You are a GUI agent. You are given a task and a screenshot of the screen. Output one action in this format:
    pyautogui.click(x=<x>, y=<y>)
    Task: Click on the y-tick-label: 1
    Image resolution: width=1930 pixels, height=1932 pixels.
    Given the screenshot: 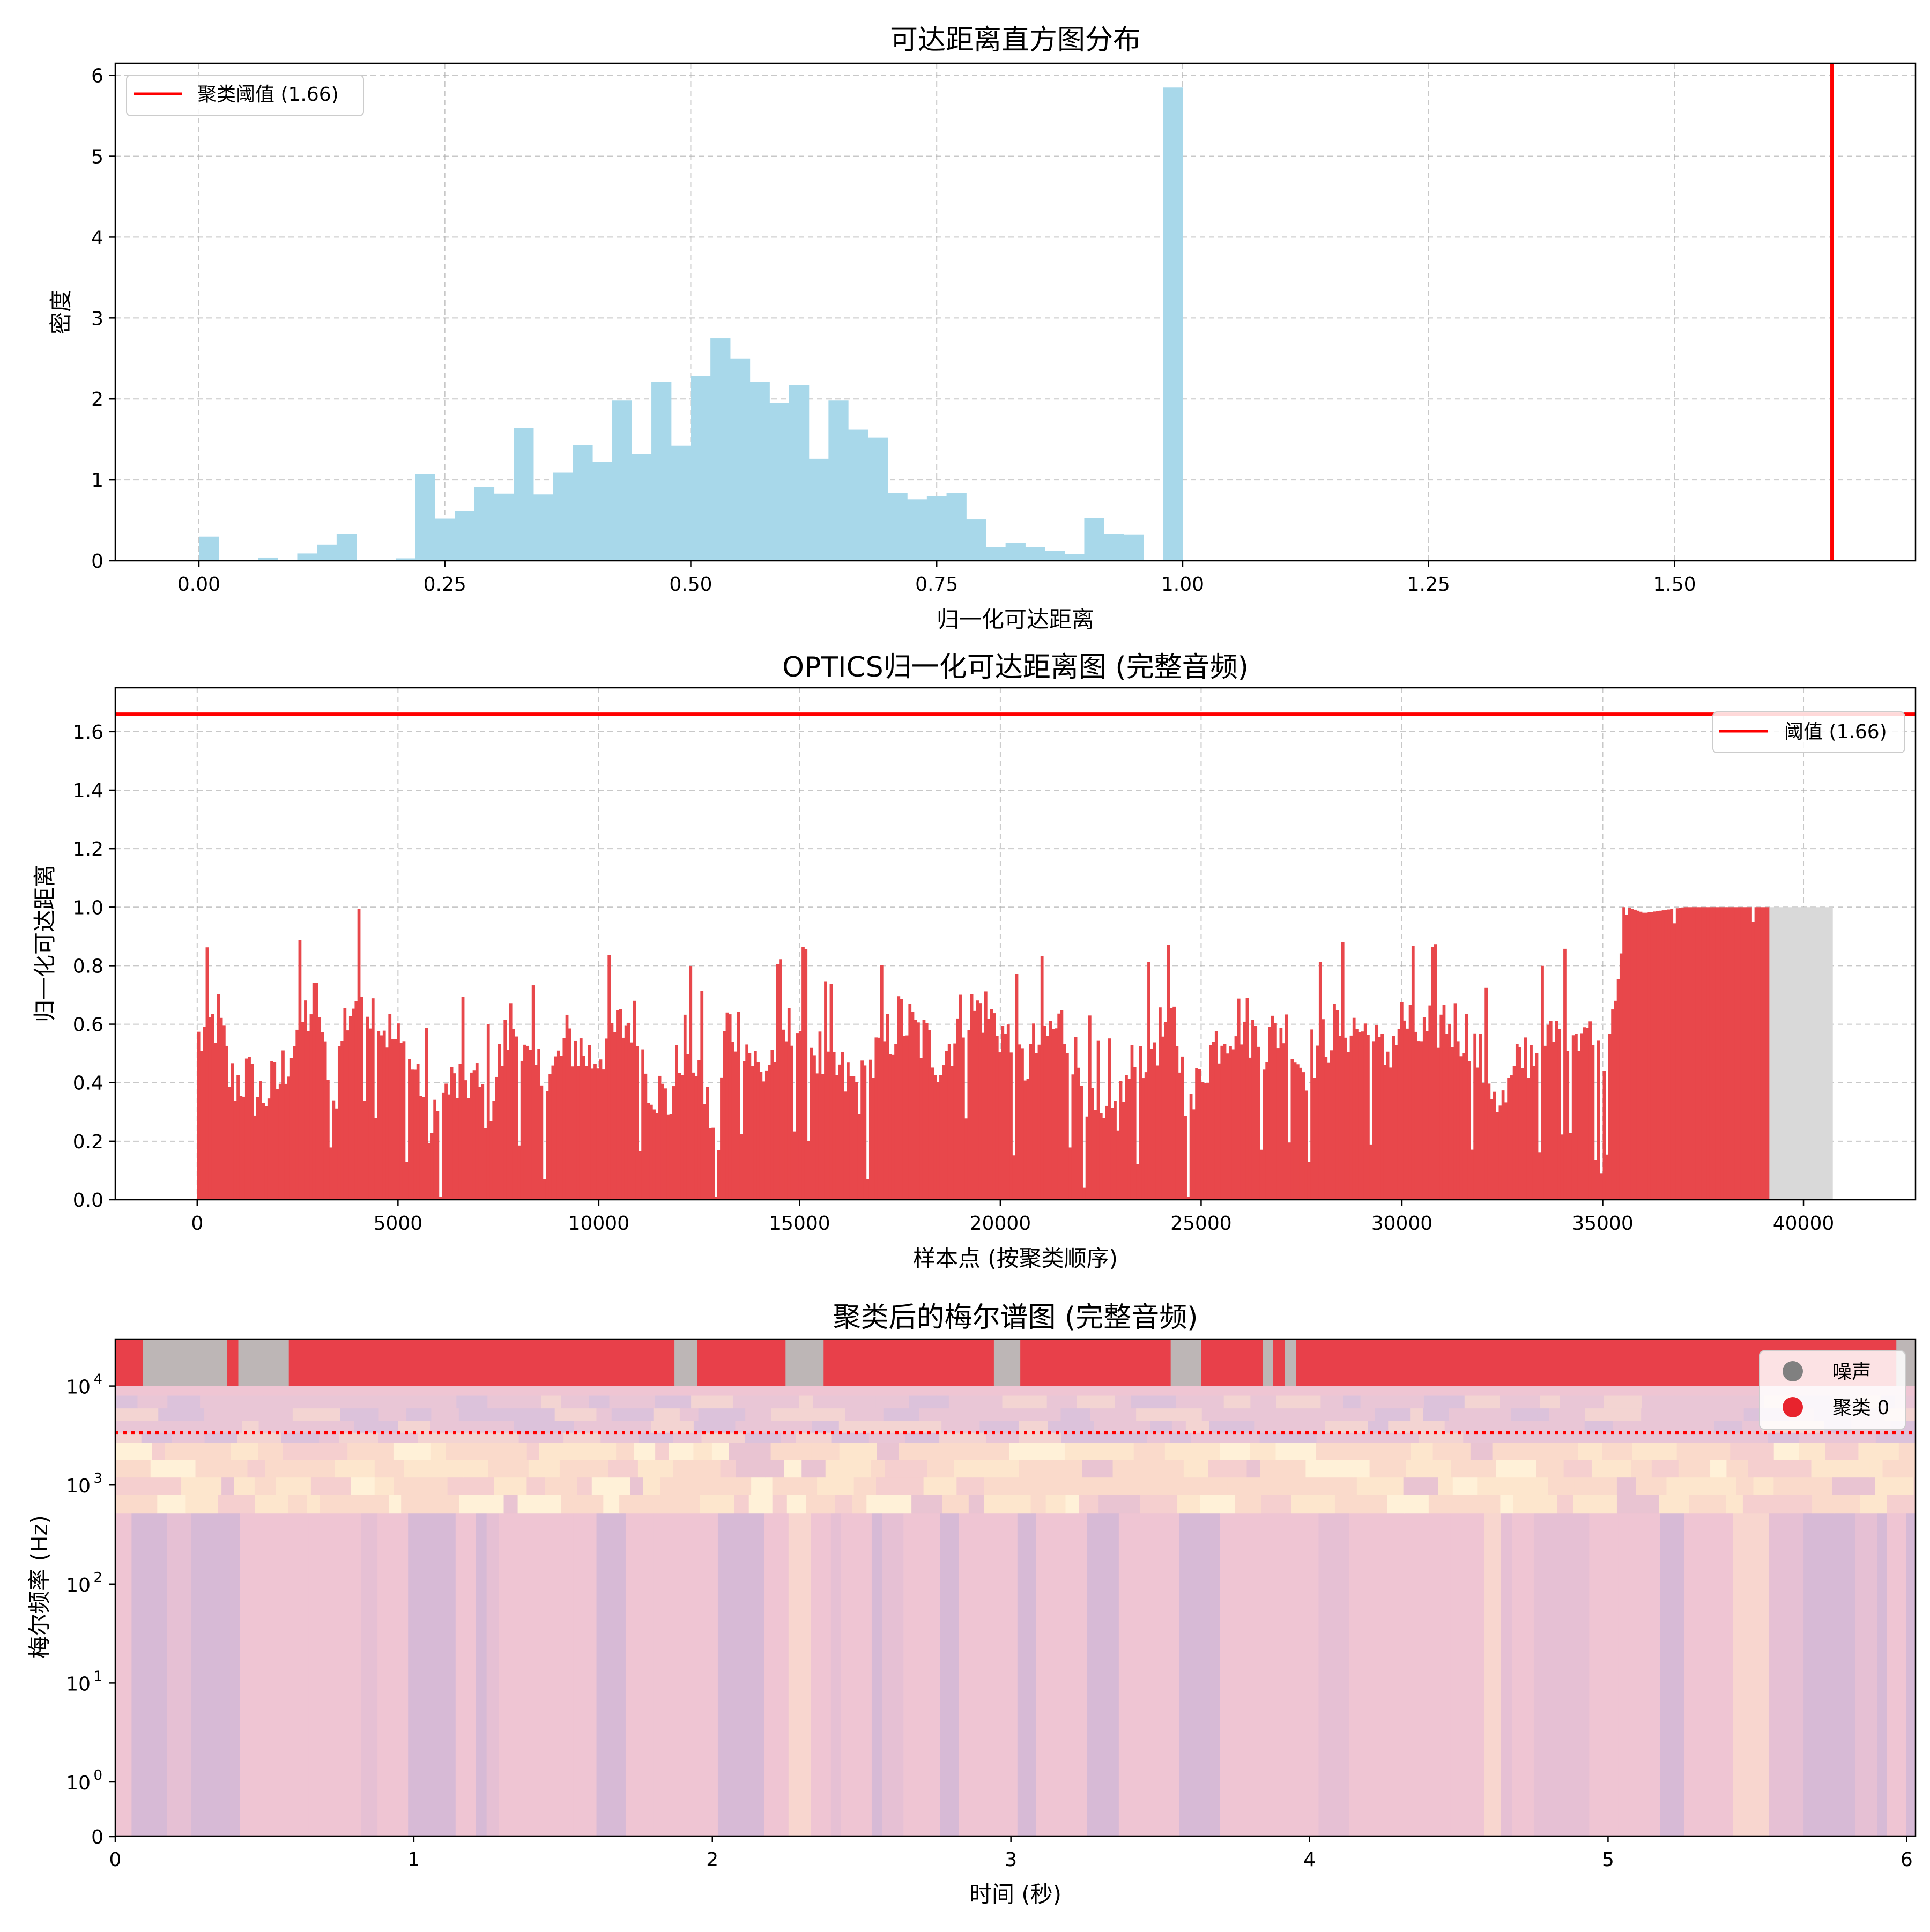 What is the action you would take?
    pyautogui.click(x=97, y=481)
    